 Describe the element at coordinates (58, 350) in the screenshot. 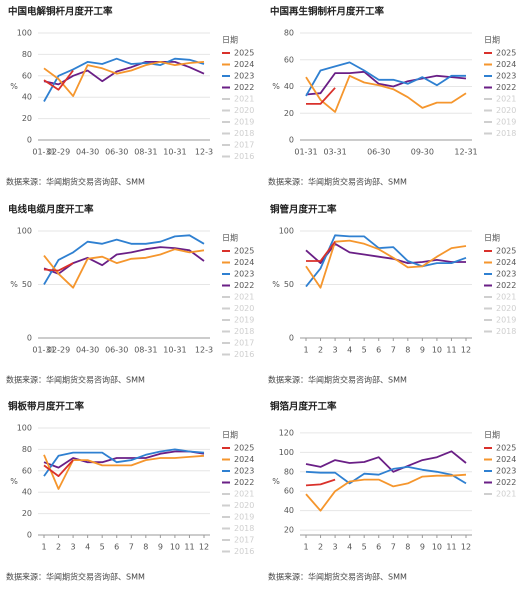

I see `x-tick-label: 02-29` at that location.